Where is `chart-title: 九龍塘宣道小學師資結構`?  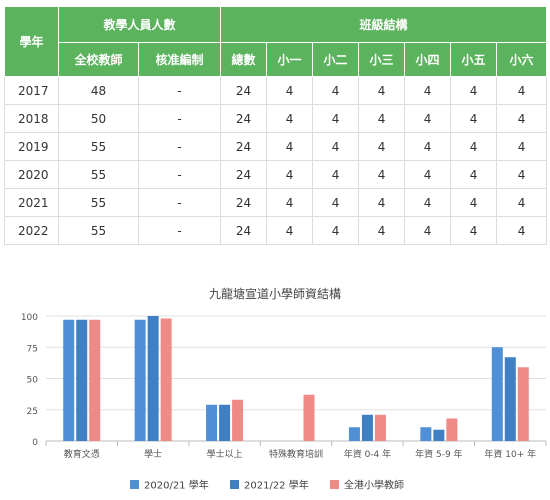 chart-title: 九龍塘宣道小學師資結構 is located at coordinates (275, 293).